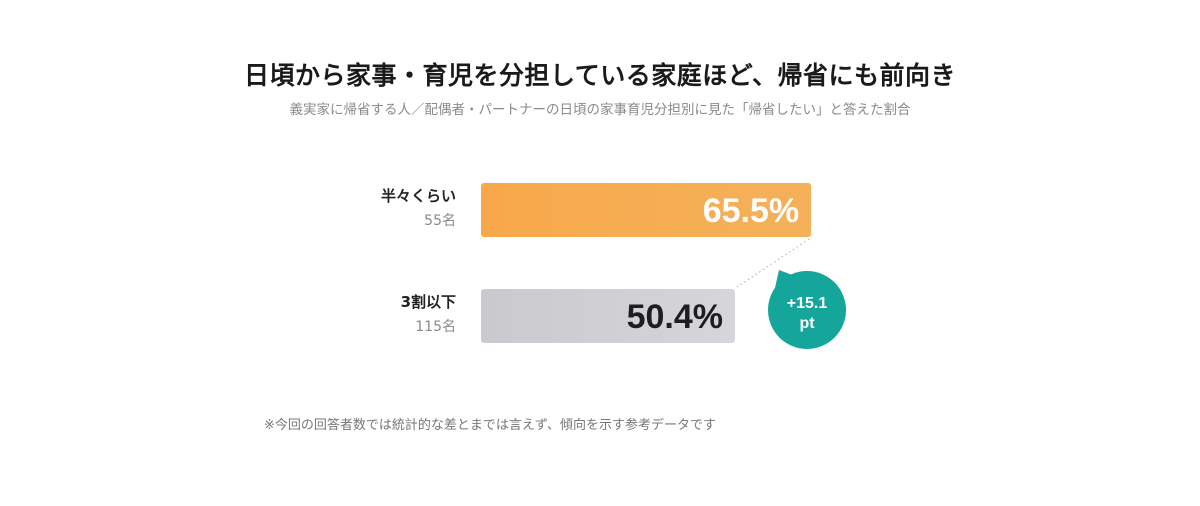 This screenshot has height=506, width=1200. What do you see at coordinates (418, 196) in the screenshot?
I see `category-label-equal-share: 半々くらい` at bounding box center [418, 196].